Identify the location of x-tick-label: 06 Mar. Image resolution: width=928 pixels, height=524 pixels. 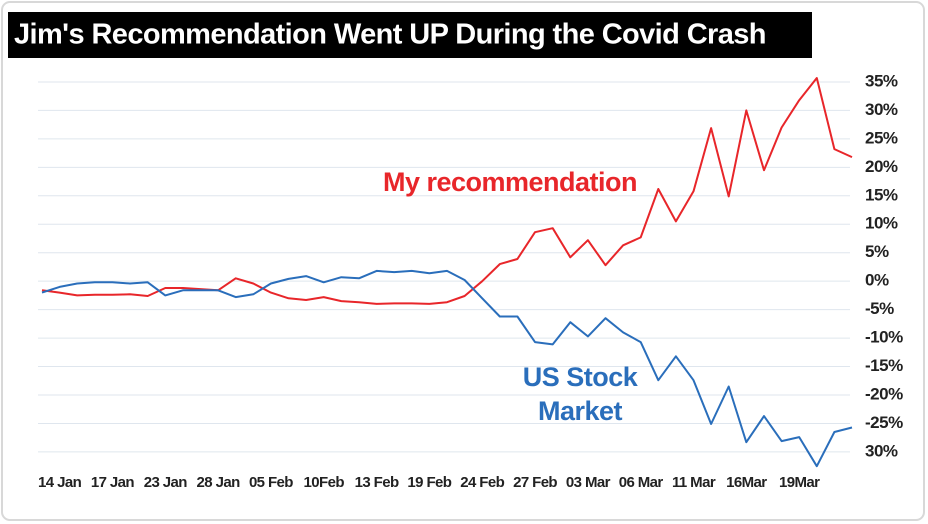
(641, 482).